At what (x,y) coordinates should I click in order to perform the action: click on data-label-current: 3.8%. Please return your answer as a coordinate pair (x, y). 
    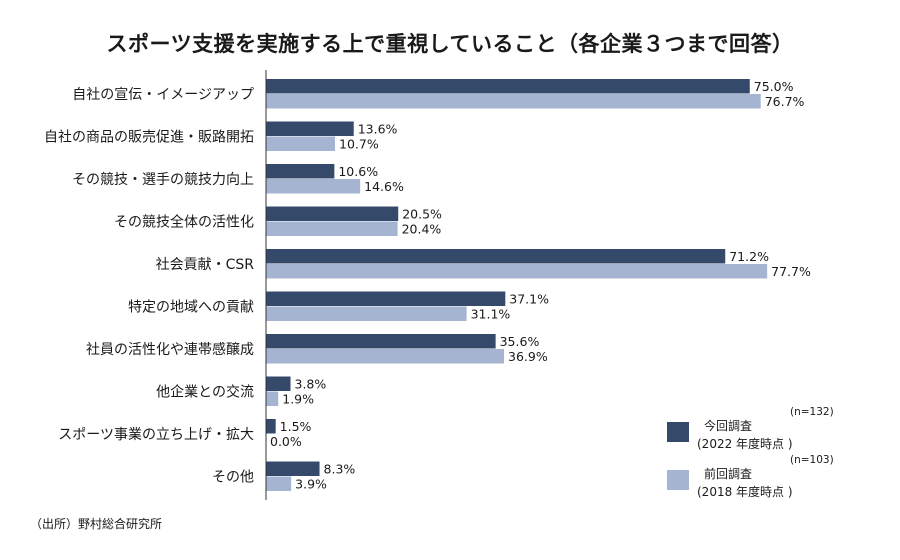
    Looking at the image, I should click on (311, 384).